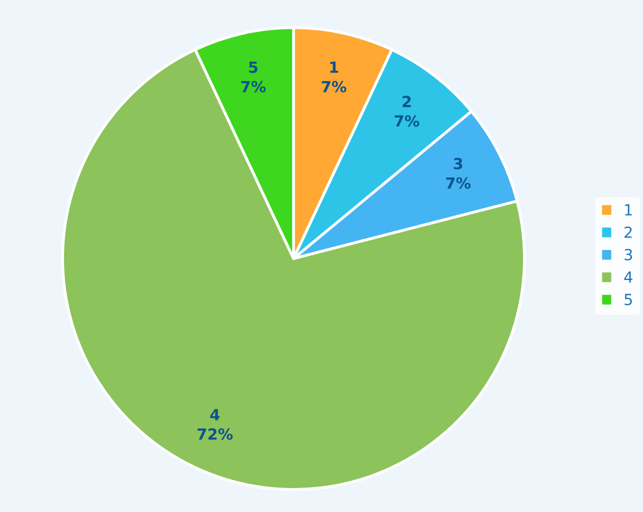  Describe the element at coordinates (334, 67) in the screenshot. I see `slice-label: 1` at that location.